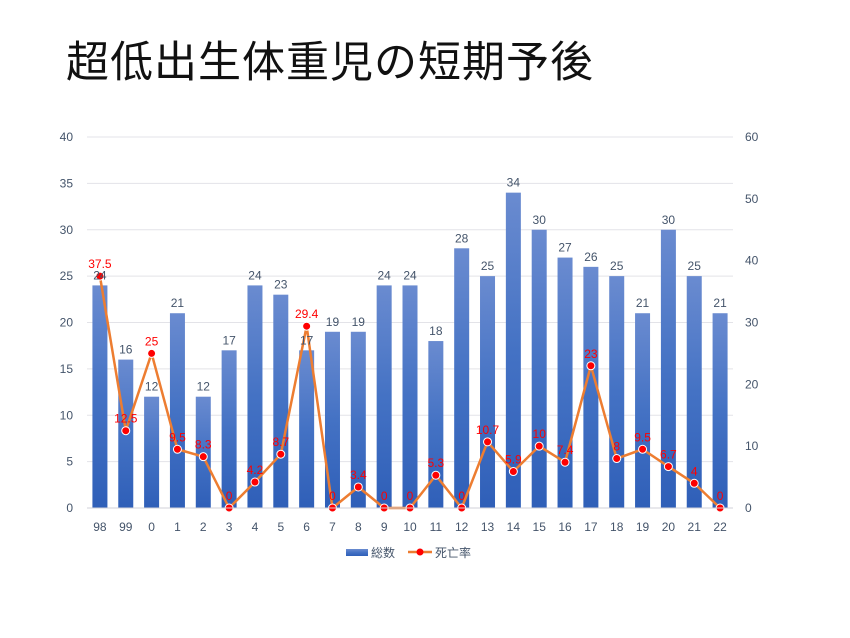 The image size is (850, 638). I want to click on line-data-label: 9.5, so click(177, 437).